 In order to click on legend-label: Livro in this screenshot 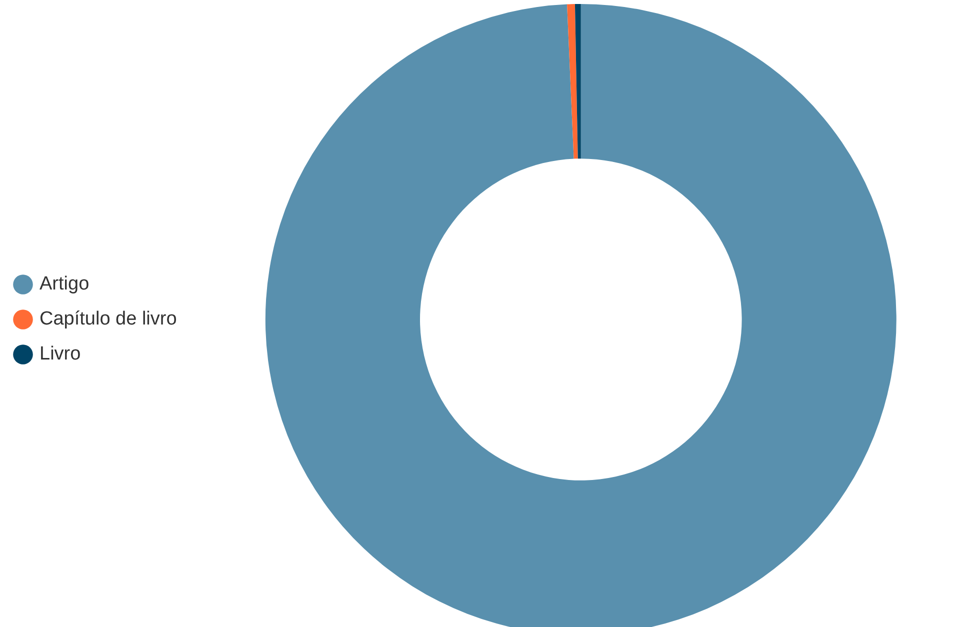, I will do `click(60, 354)`.